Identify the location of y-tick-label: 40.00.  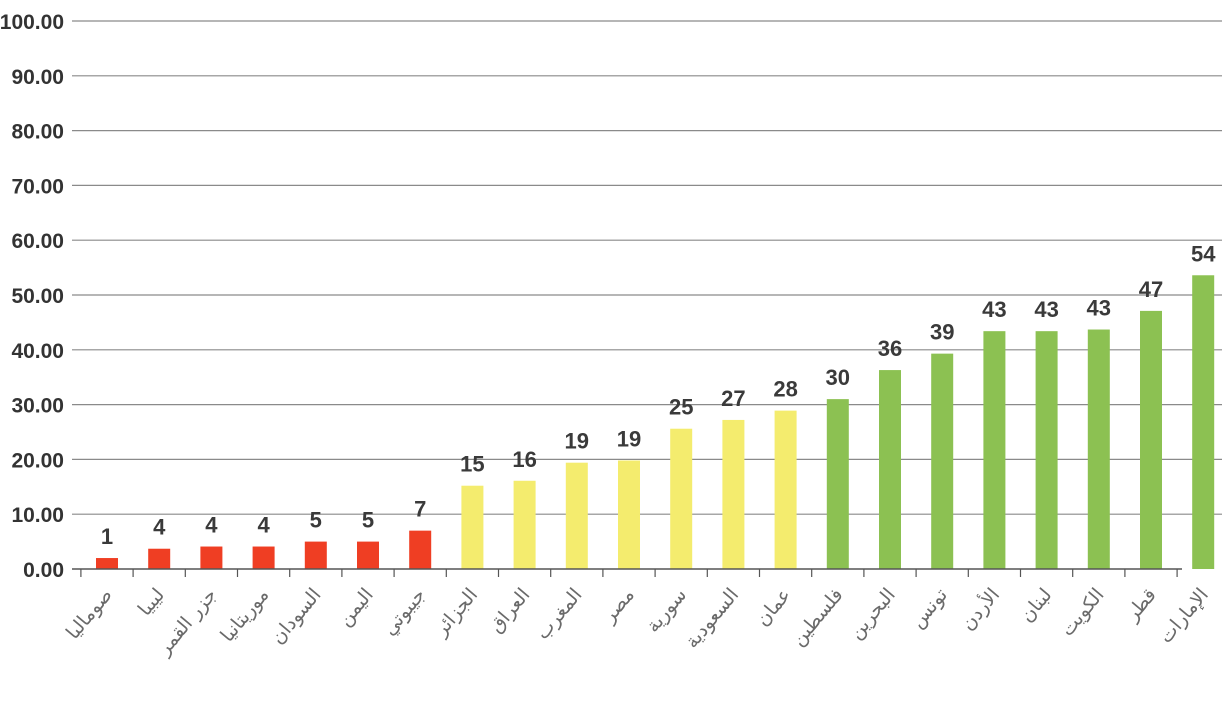
(37, 351).